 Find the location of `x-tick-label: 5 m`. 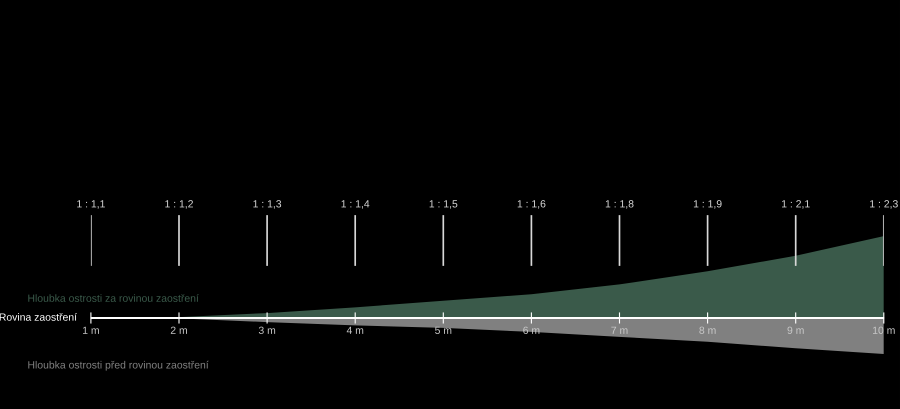

x-tick-label: 5 m is located at coordinates (443, 330).